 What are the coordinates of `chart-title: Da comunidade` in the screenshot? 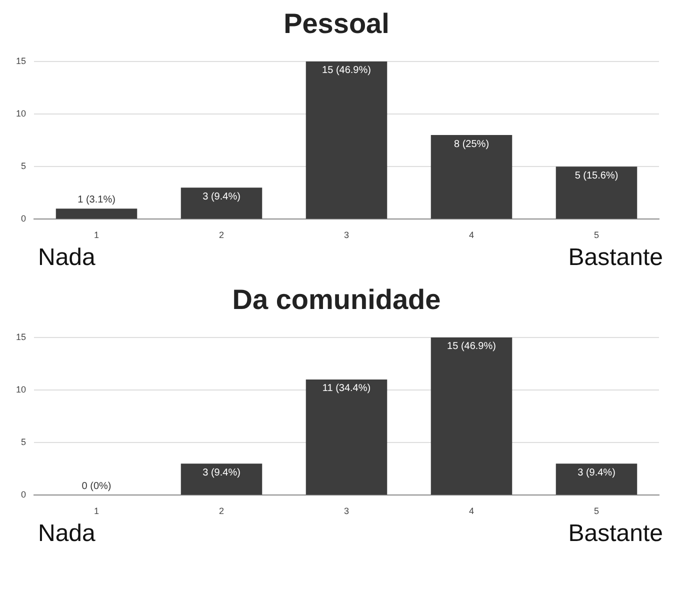 It's located at (336, 300).